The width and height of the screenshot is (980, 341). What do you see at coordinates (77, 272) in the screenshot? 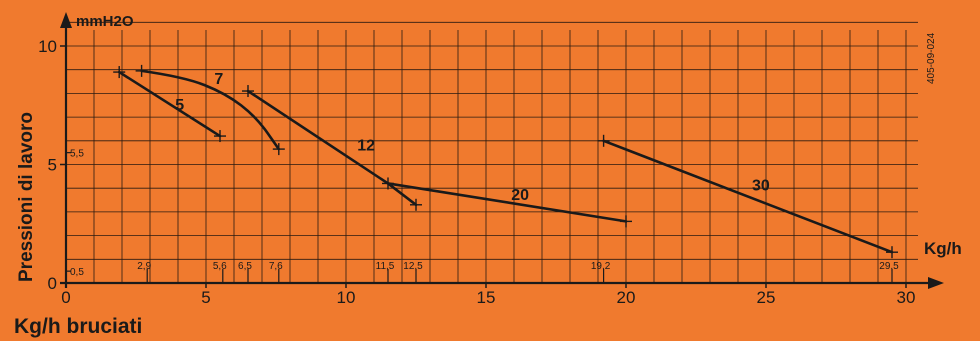
I see `y-marker-label: 0,5` at bounding box center [77, 272].